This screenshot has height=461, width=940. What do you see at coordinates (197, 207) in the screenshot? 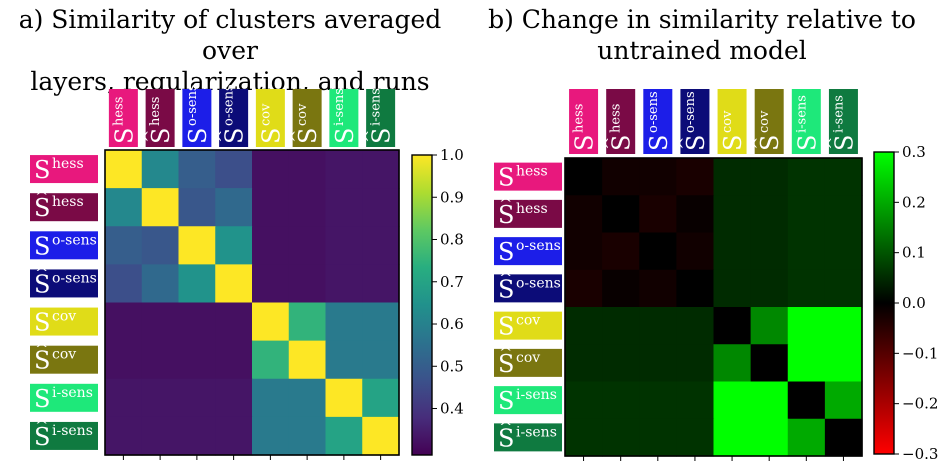
I see `chart-a-cell-r1-c2` at bounding box center [197, 207].